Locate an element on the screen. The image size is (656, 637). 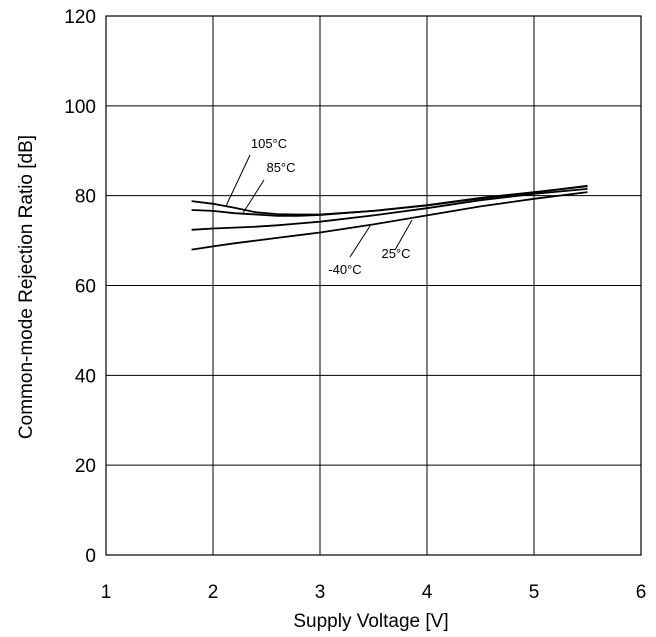
annotations-group: 105°C 85°C 25°C -40°C is located at coordinates (319, 206).